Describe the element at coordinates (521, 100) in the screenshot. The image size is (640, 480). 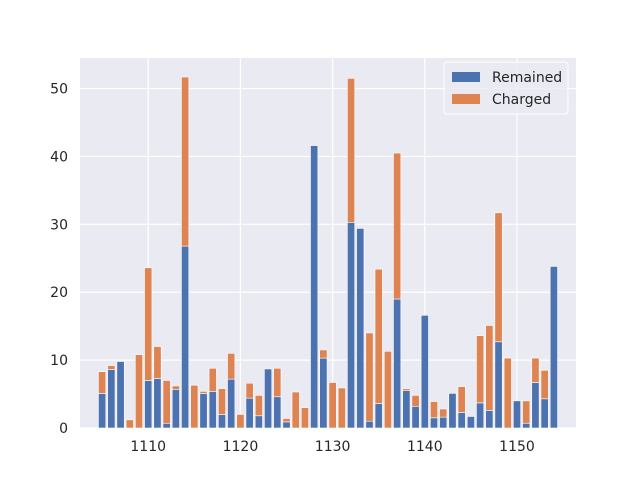
I see `legend-label-charged: Charged` at that location.